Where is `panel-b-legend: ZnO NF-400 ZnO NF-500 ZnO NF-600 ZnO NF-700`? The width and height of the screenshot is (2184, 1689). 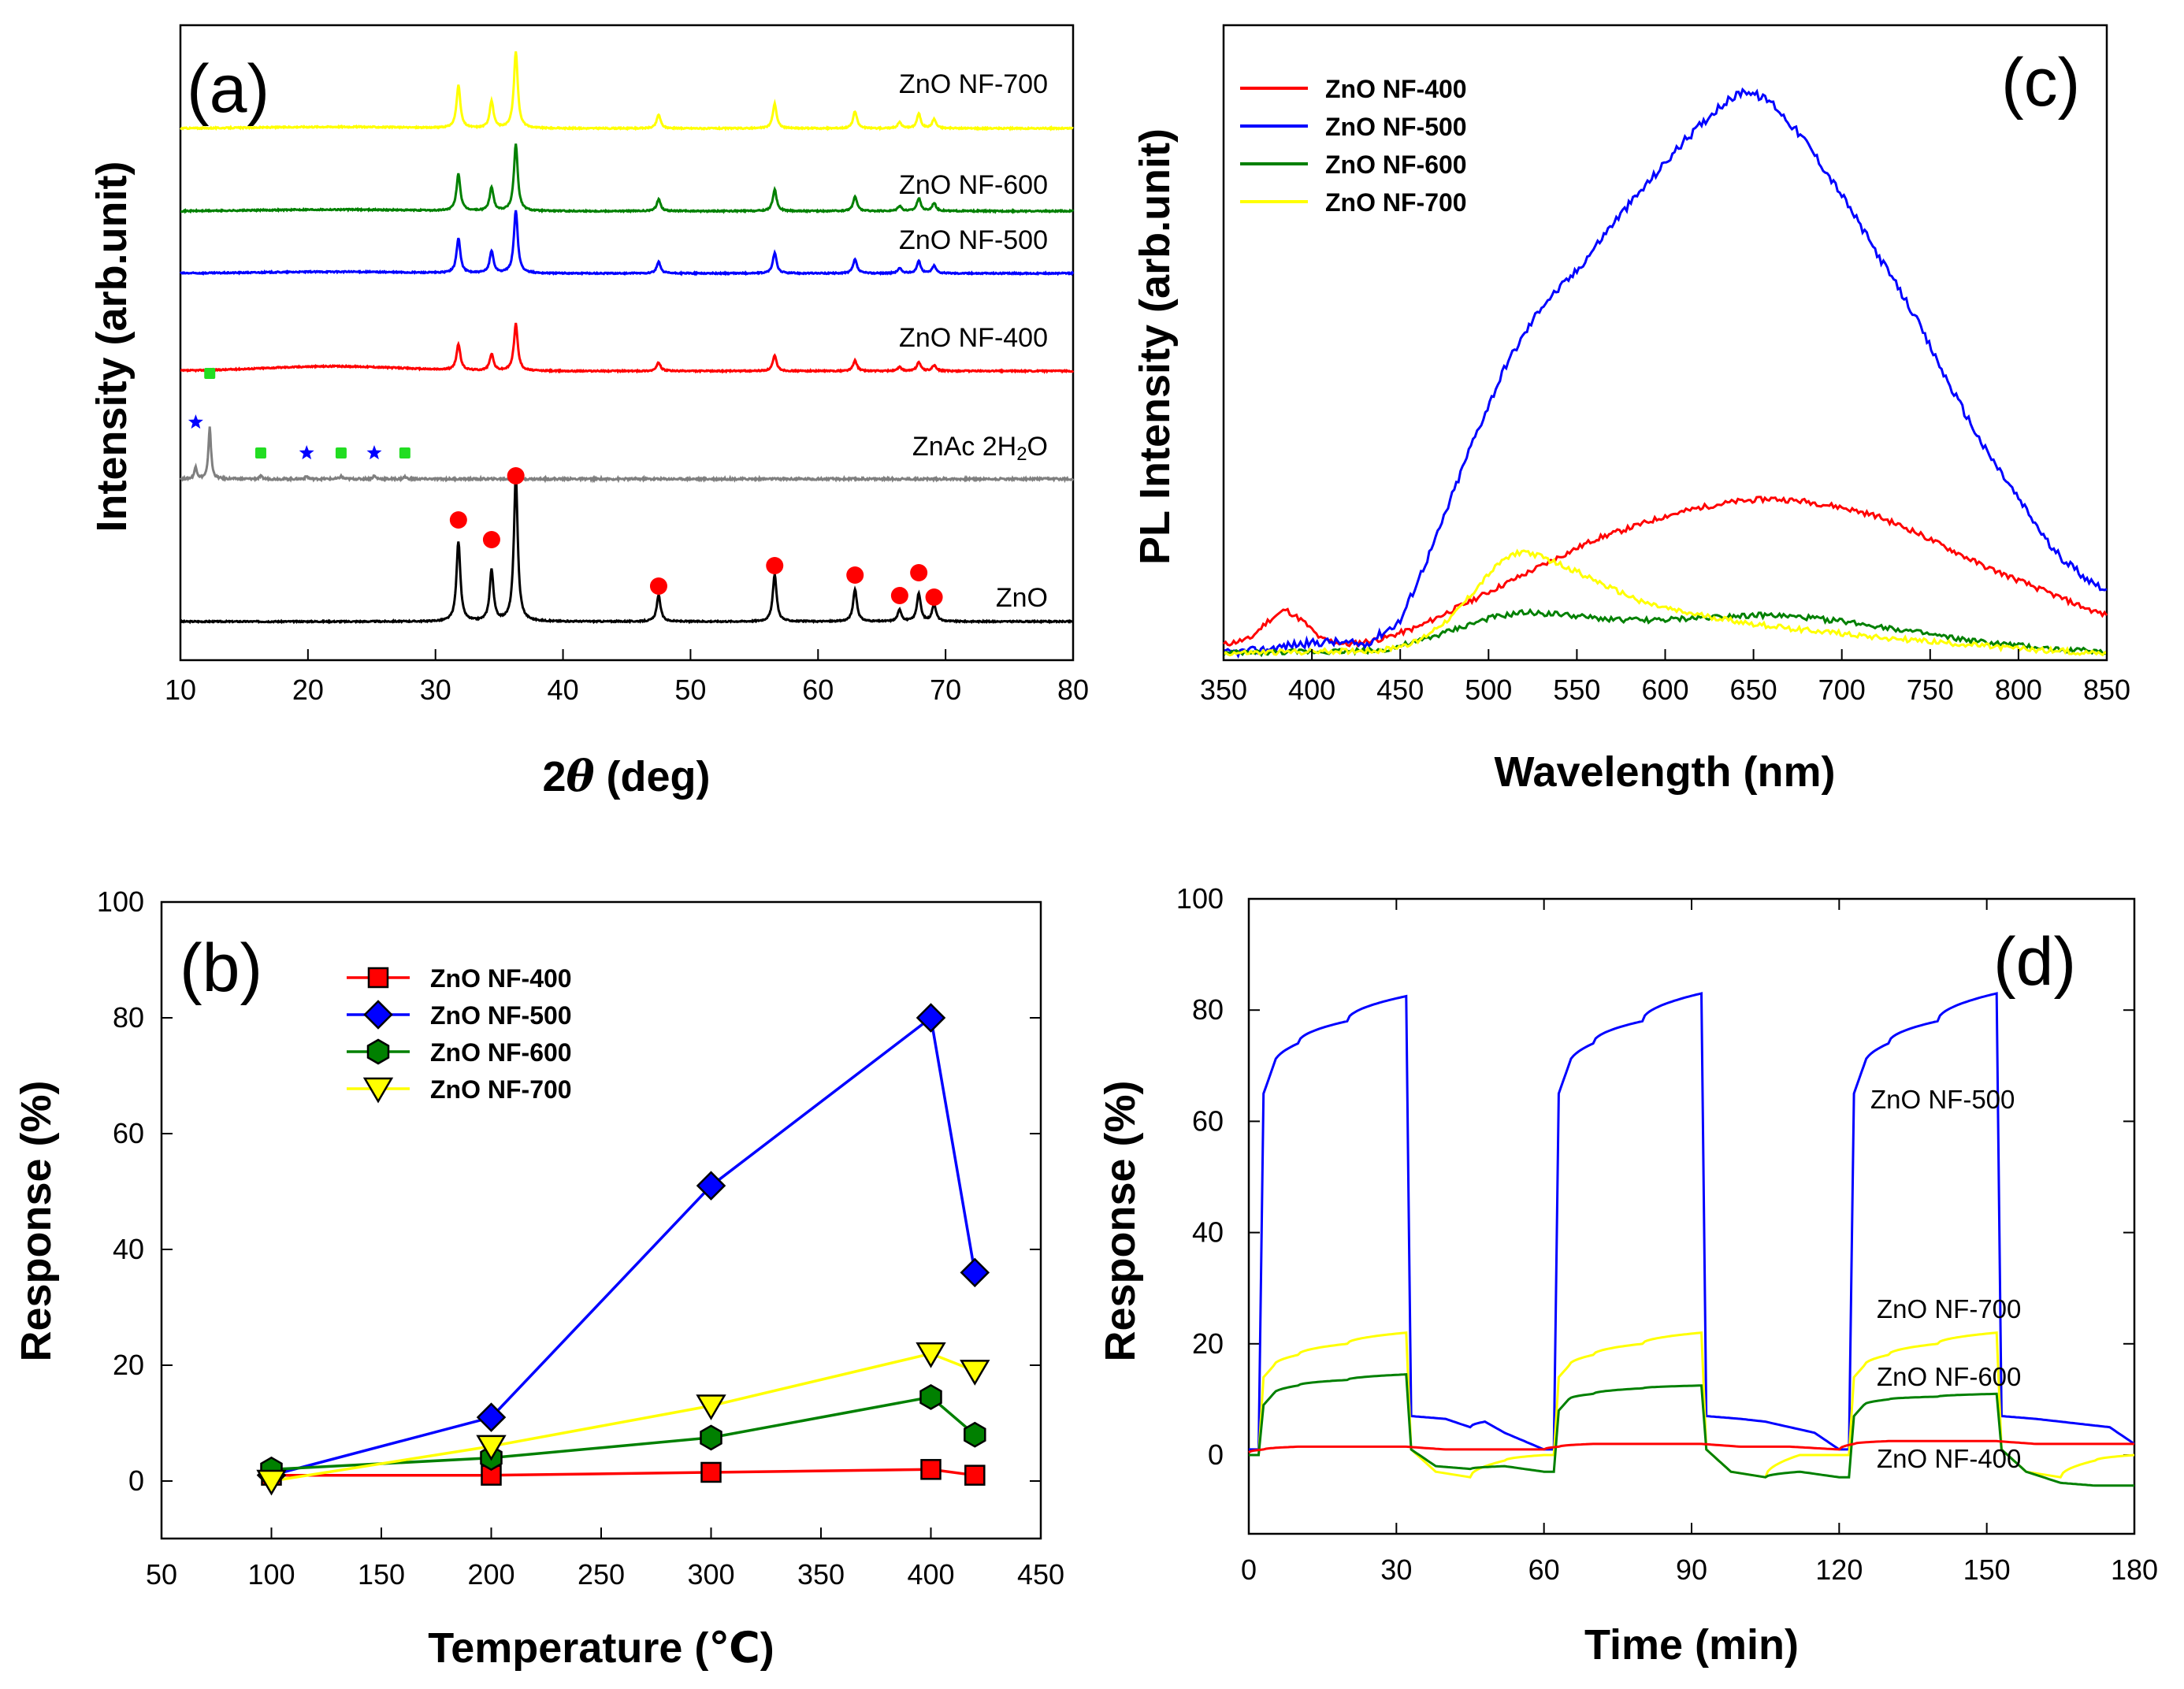 panel-b-legend: ZnO NF-400 ZnO NF-500 ZnO NF-600 ZnO NF-700 is located at coordinates (459, 1034).